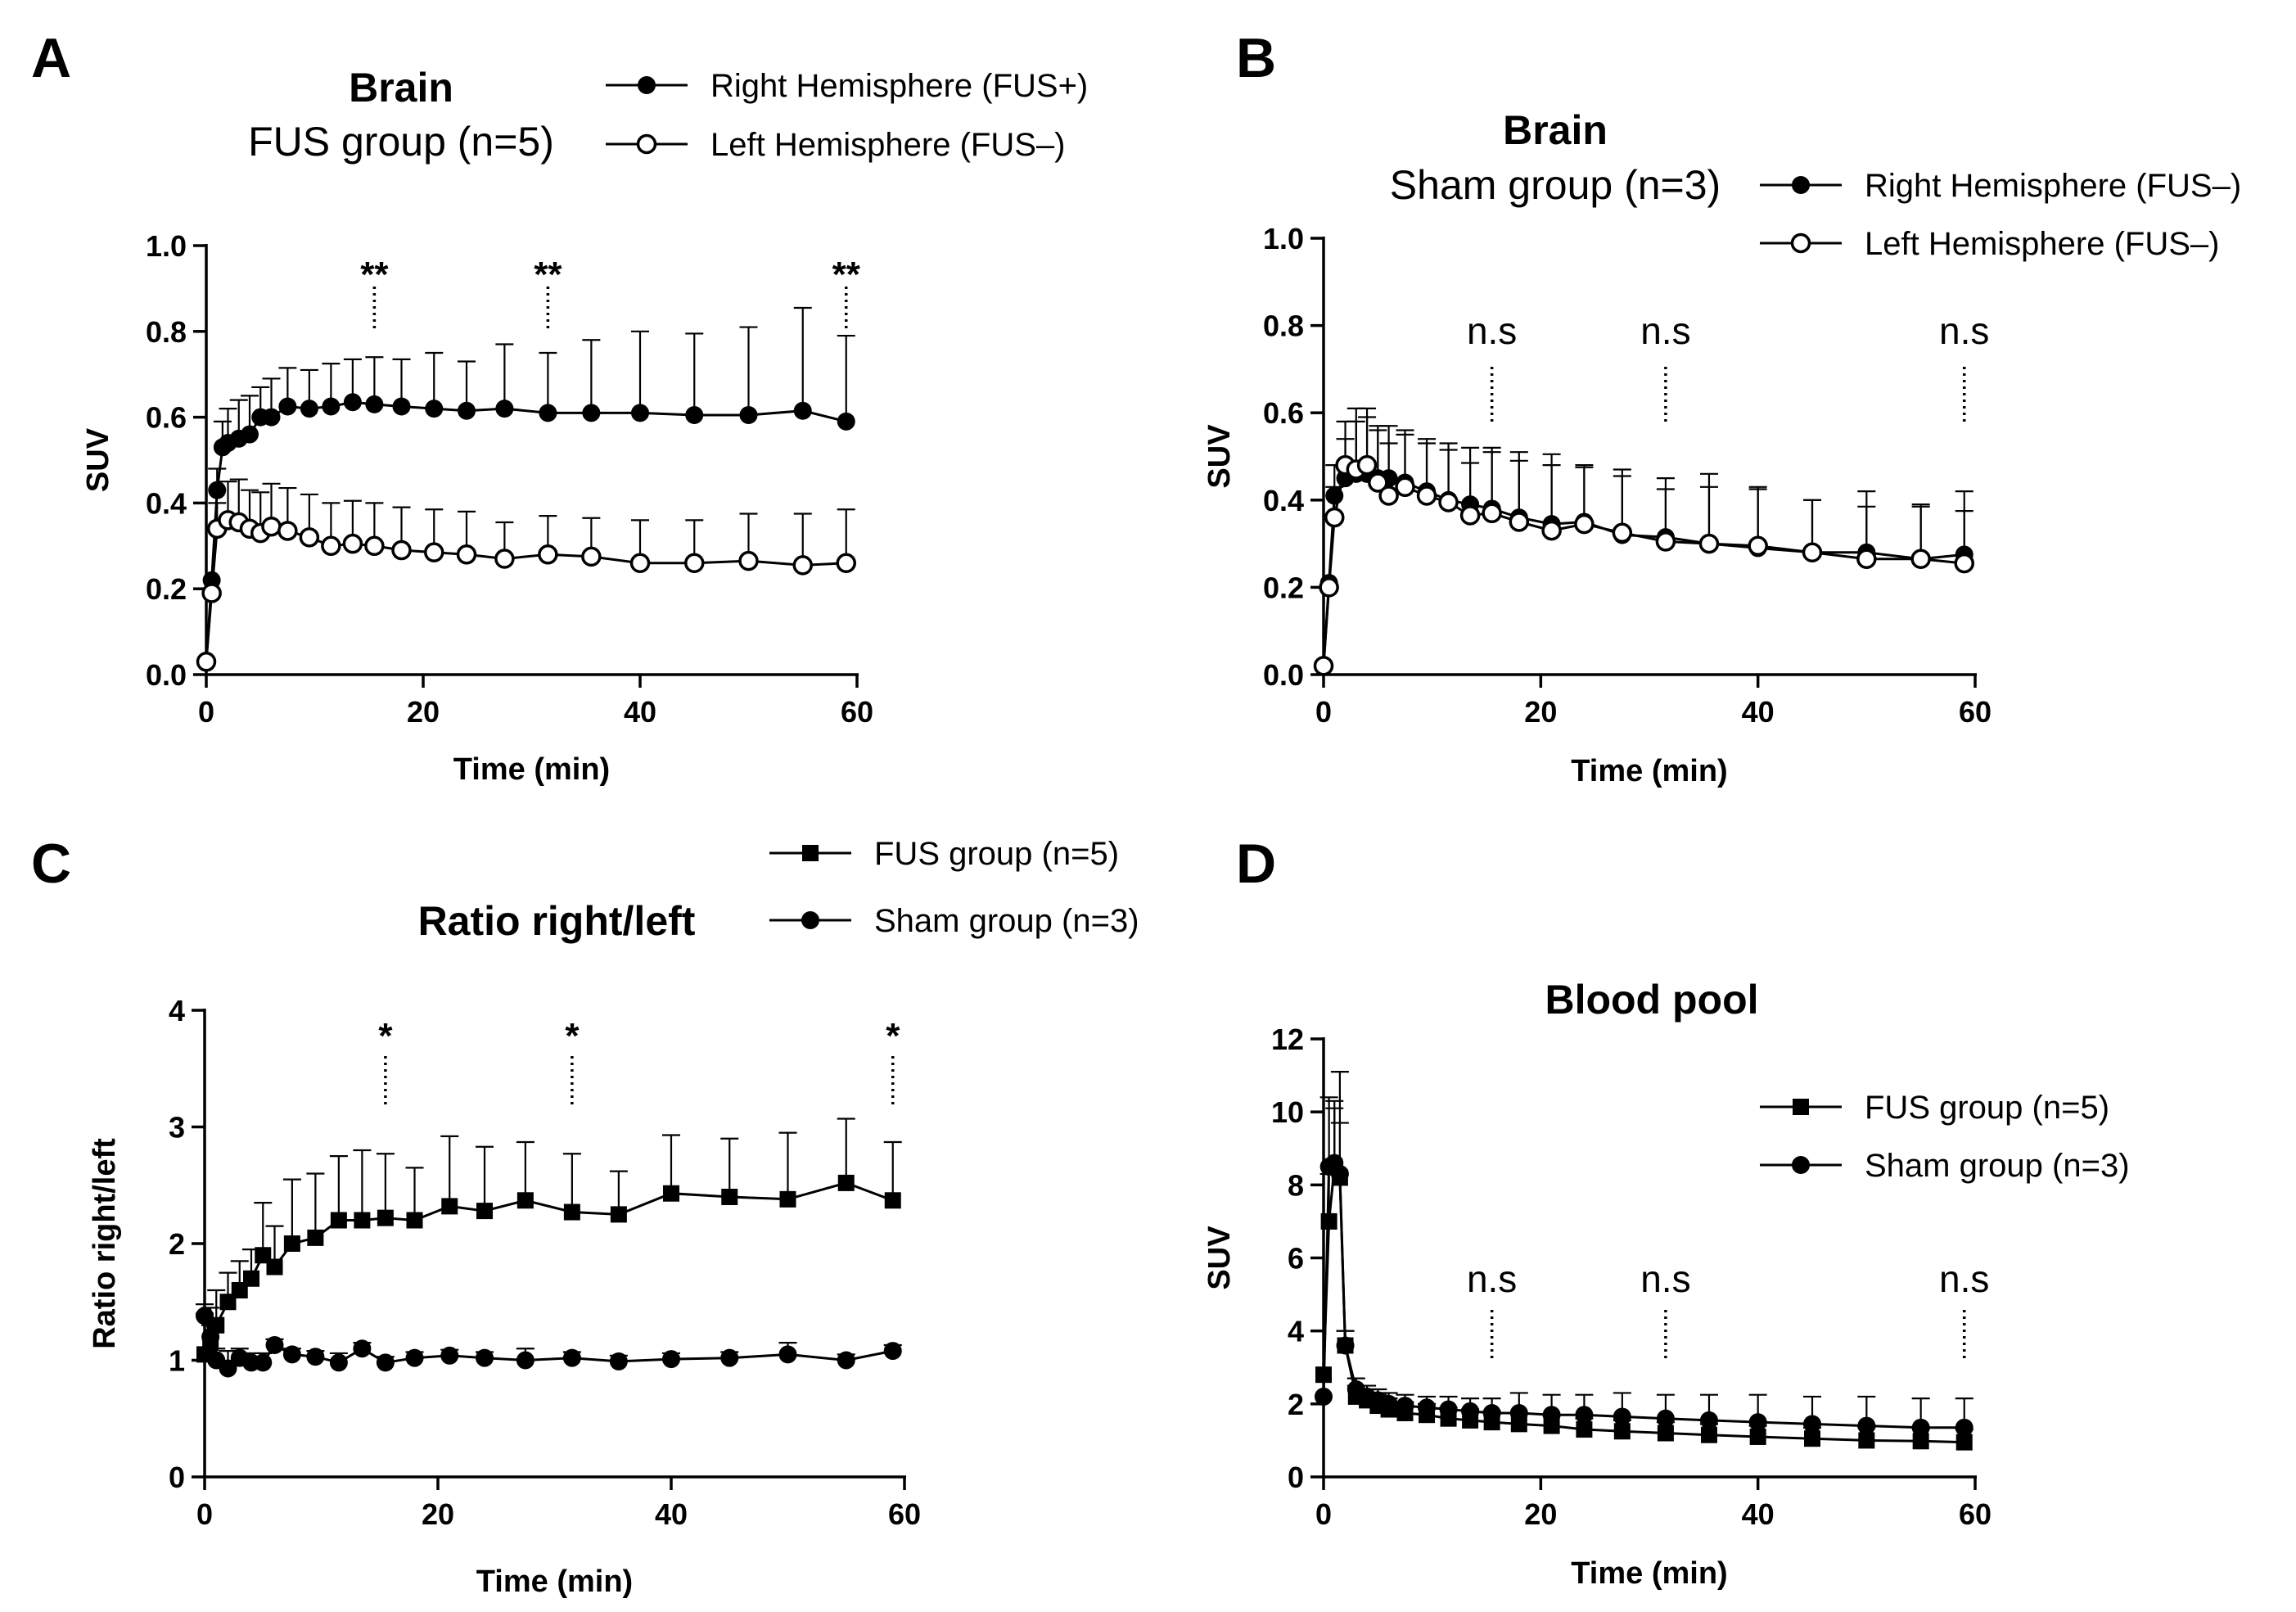  I want to click on y-tick-label: 0.4, so click(1283, 501).